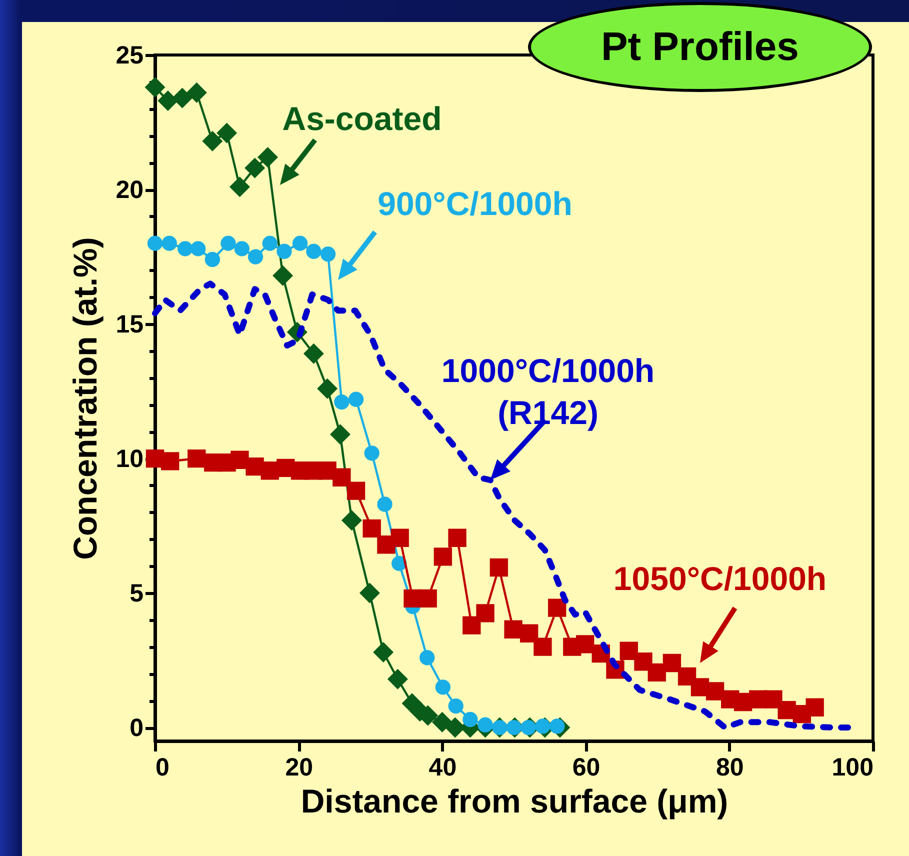 The image size is (909, 856). I want to click on x-tick-label: 0, so click(163, 768).